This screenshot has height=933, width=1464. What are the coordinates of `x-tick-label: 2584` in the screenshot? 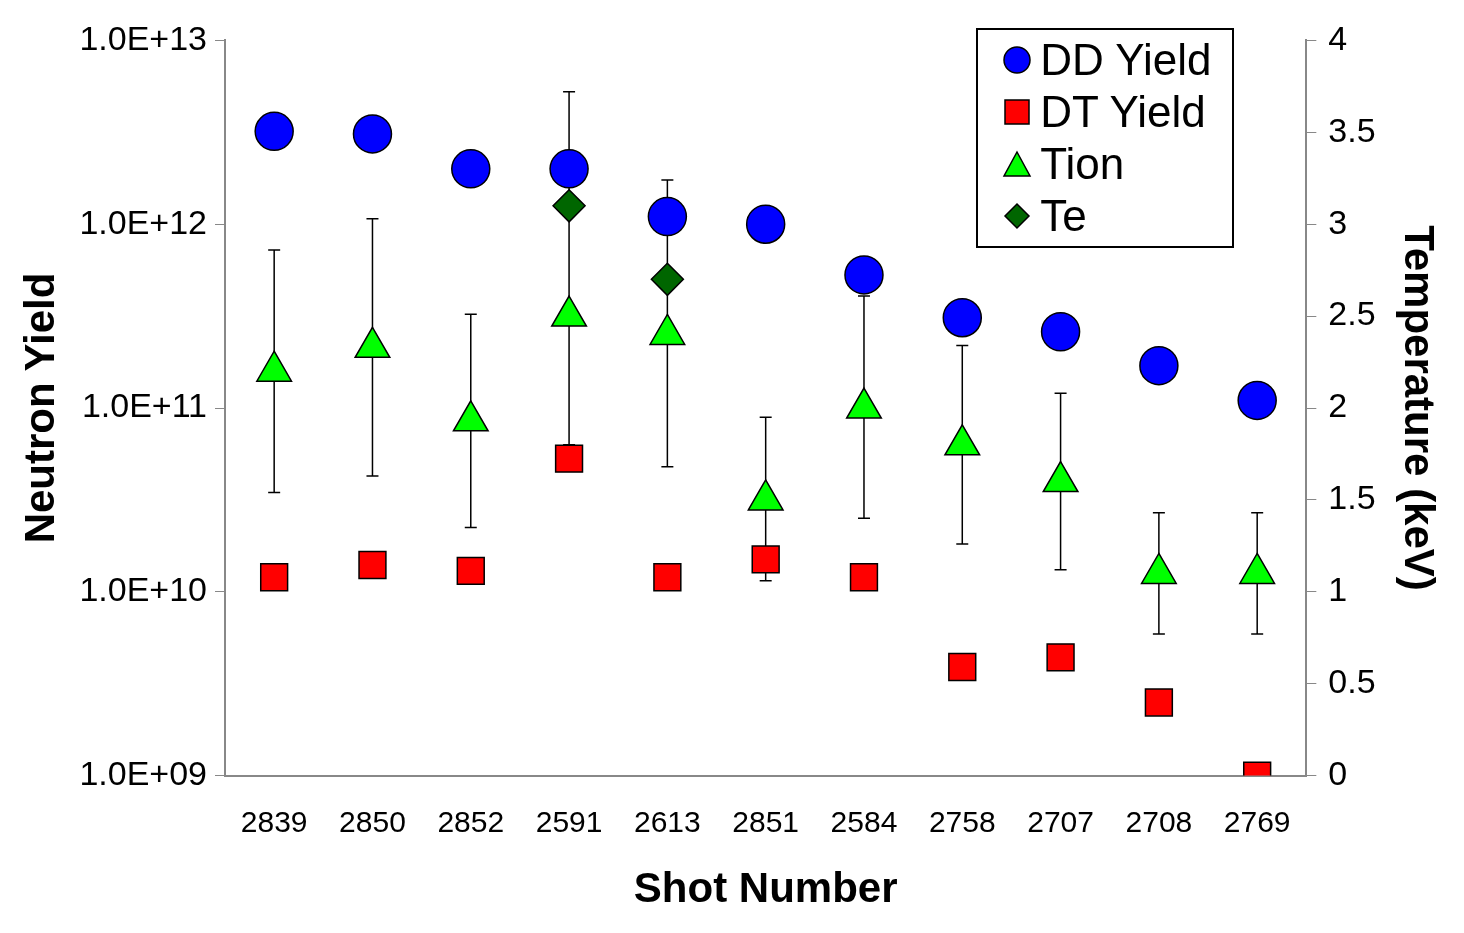 It's located at (864, 821).